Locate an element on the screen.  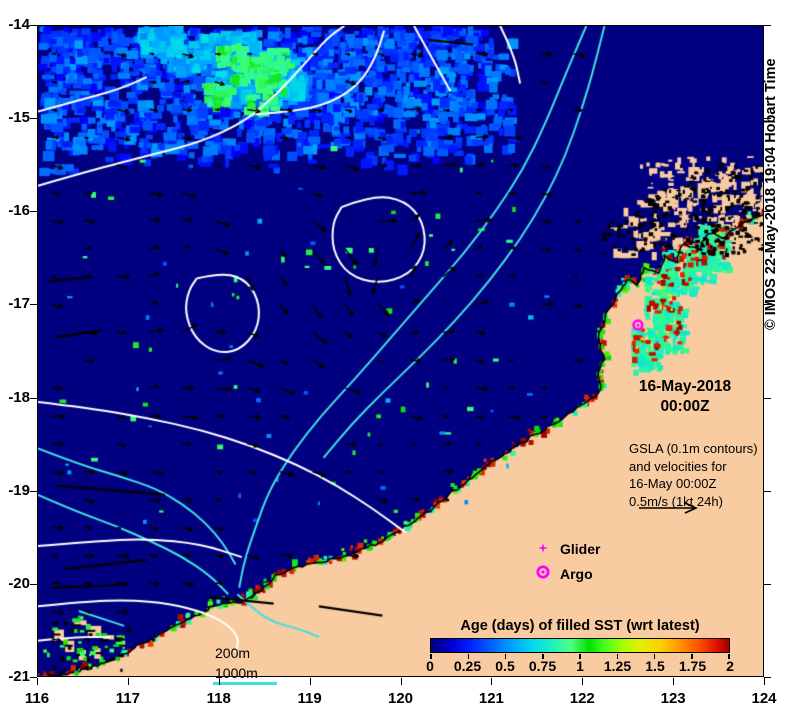
glider-marker-icon is located at coordinates (543, 549).